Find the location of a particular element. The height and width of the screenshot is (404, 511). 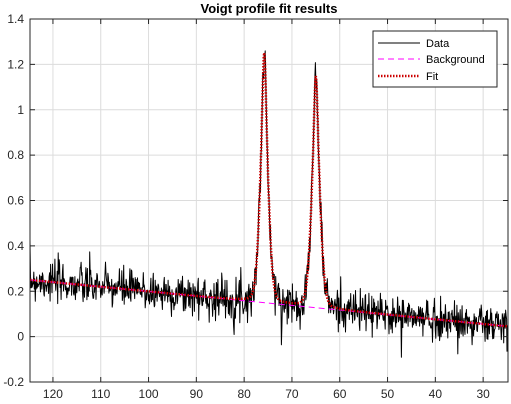

y-tick-label: 0.2 is located at coordinates (15, 291).